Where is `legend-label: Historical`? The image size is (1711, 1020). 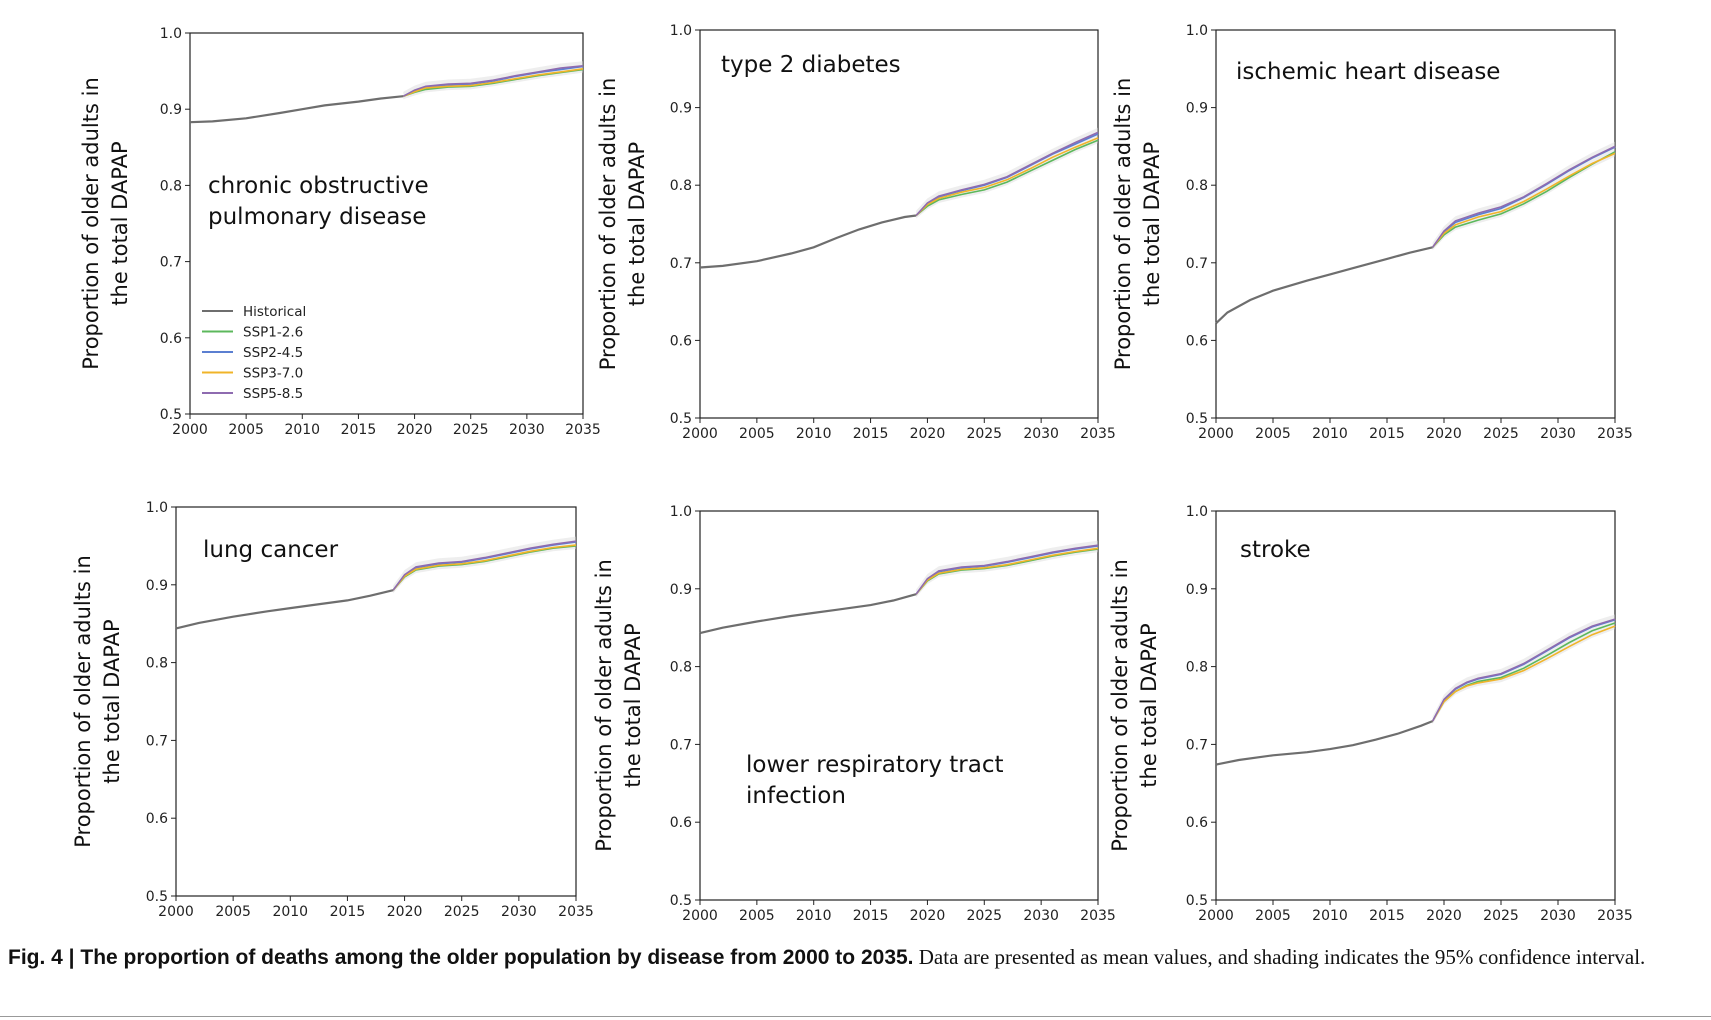 legend-label: Historical is located at coordinates (274, 312).